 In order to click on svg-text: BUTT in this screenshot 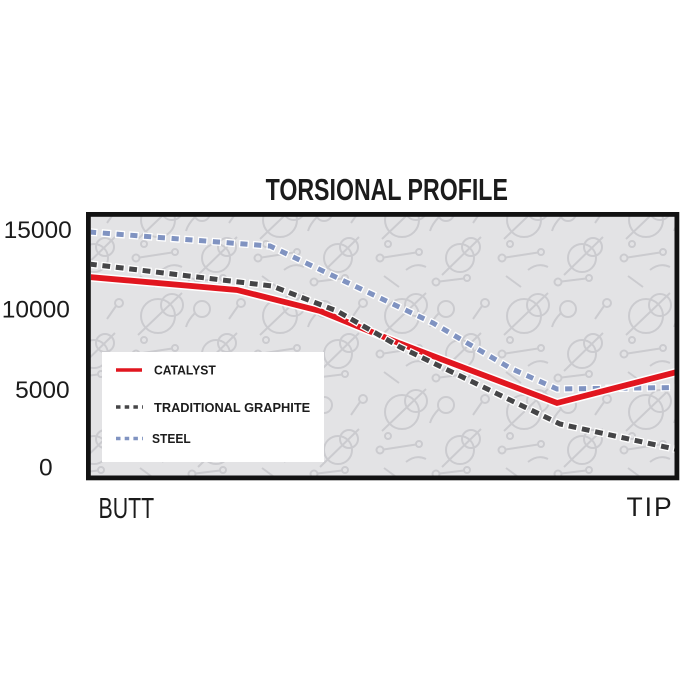, I will do `click(127, 509)`.